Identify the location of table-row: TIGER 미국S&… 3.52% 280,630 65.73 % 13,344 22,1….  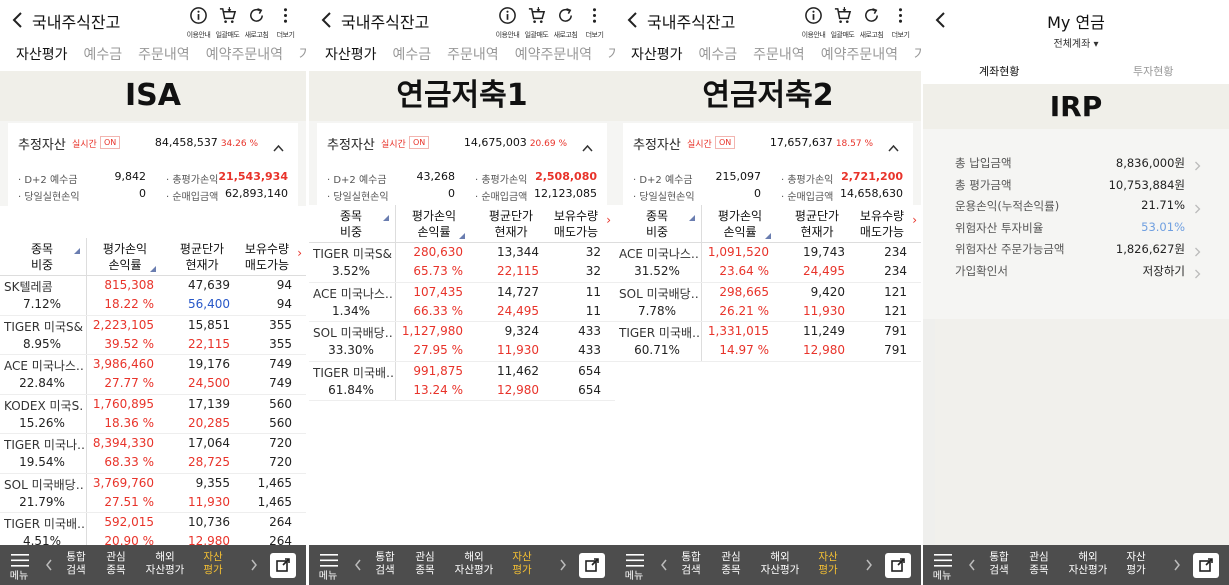
(462, 263).